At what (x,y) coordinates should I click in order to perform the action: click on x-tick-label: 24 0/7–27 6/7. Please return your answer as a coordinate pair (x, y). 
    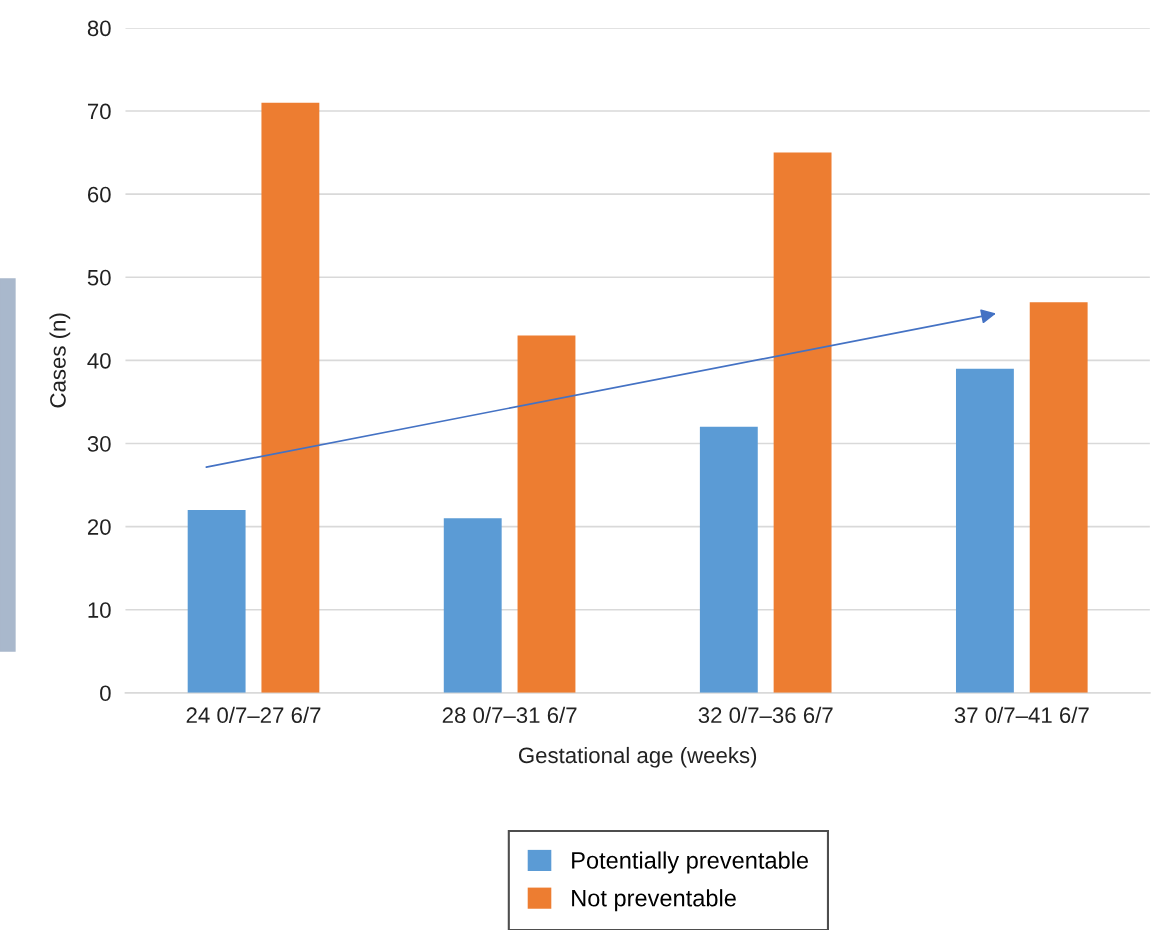
    Looking at the image, I should click on (253, 715).